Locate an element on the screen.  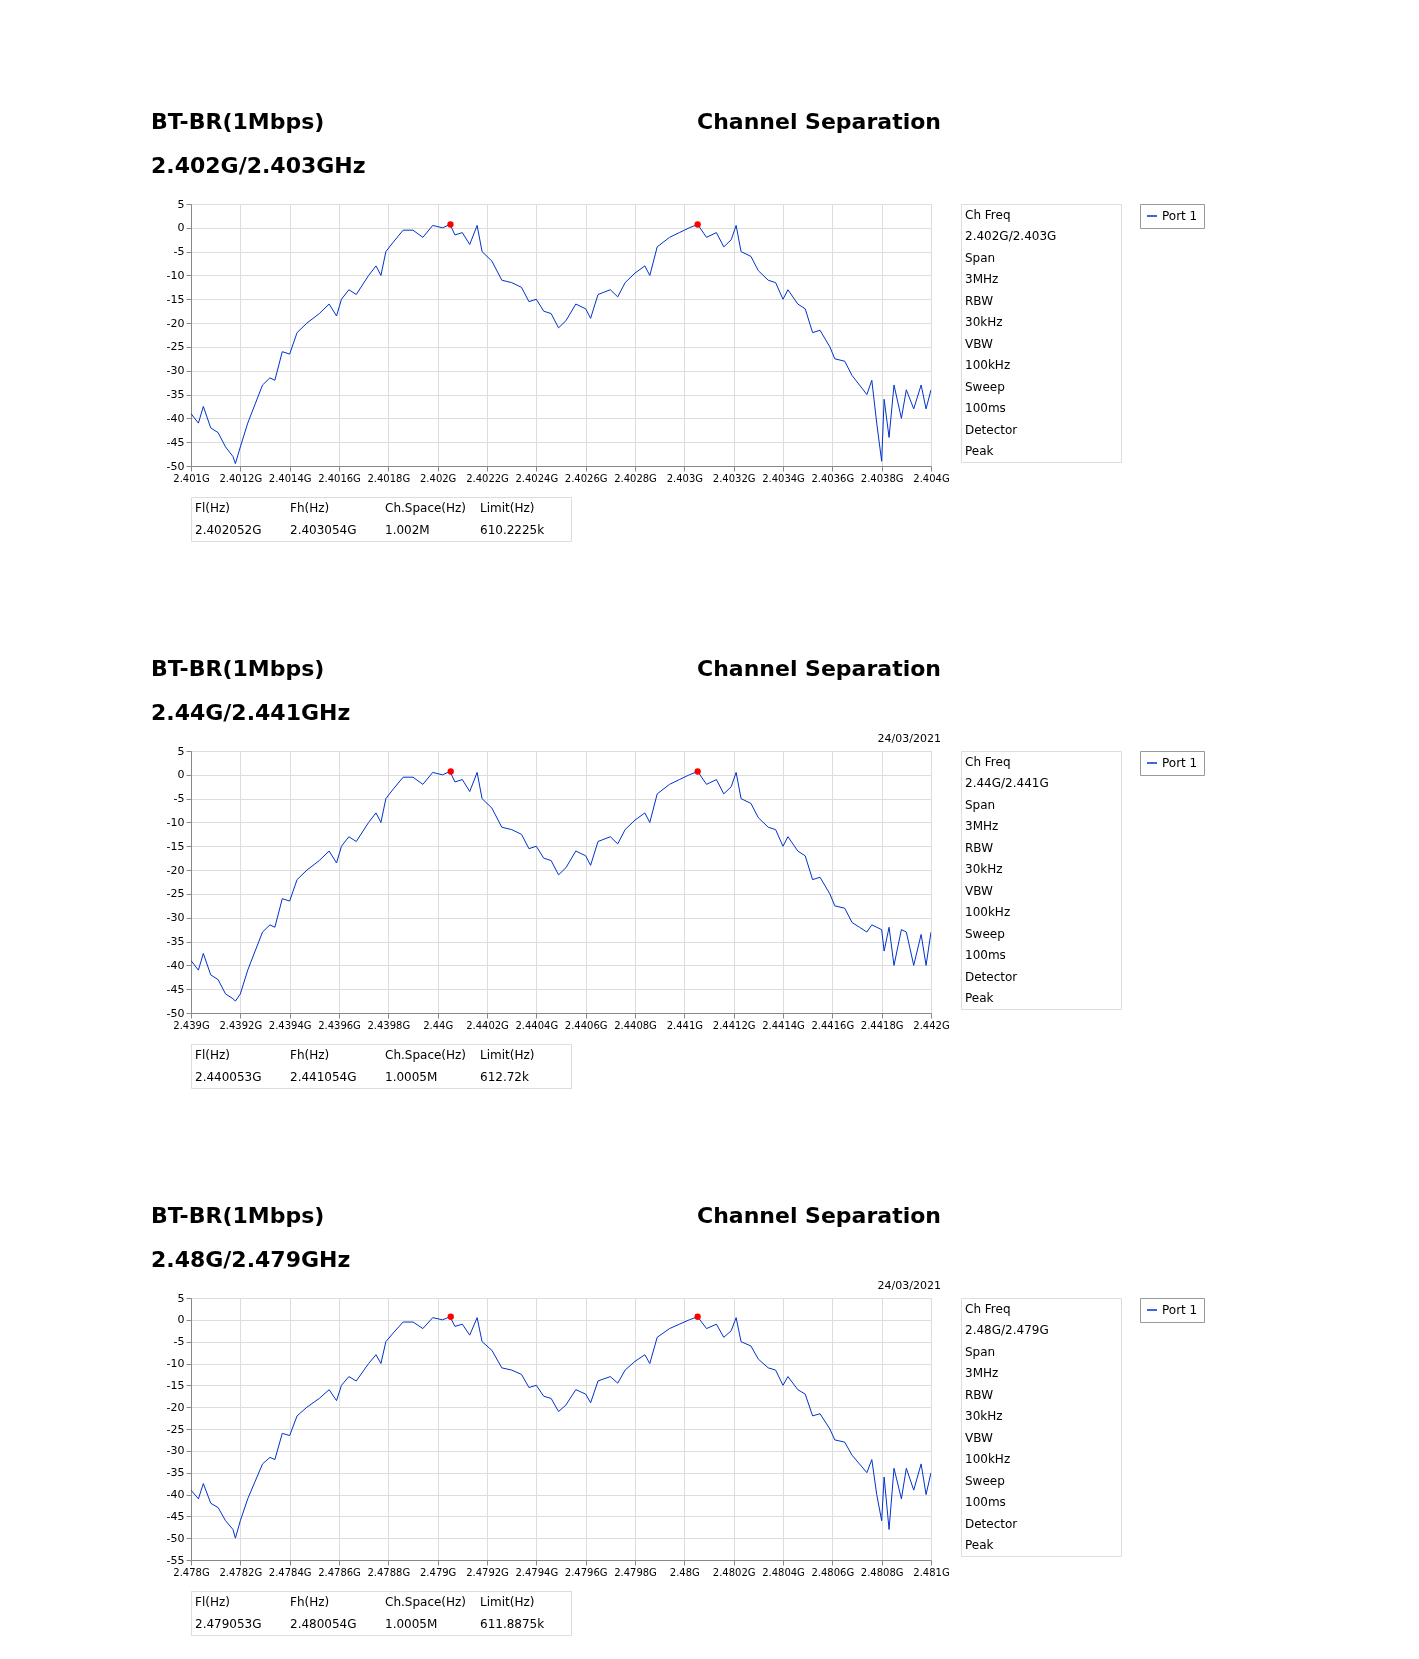
text: 2.44G/2.441G is located at coordinates (1007, 783).